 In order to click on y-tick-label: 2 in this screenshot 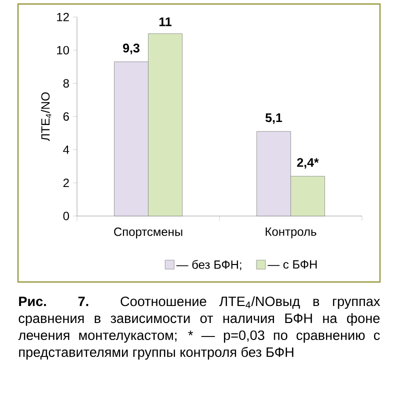, I will do `click(66, 183)`.